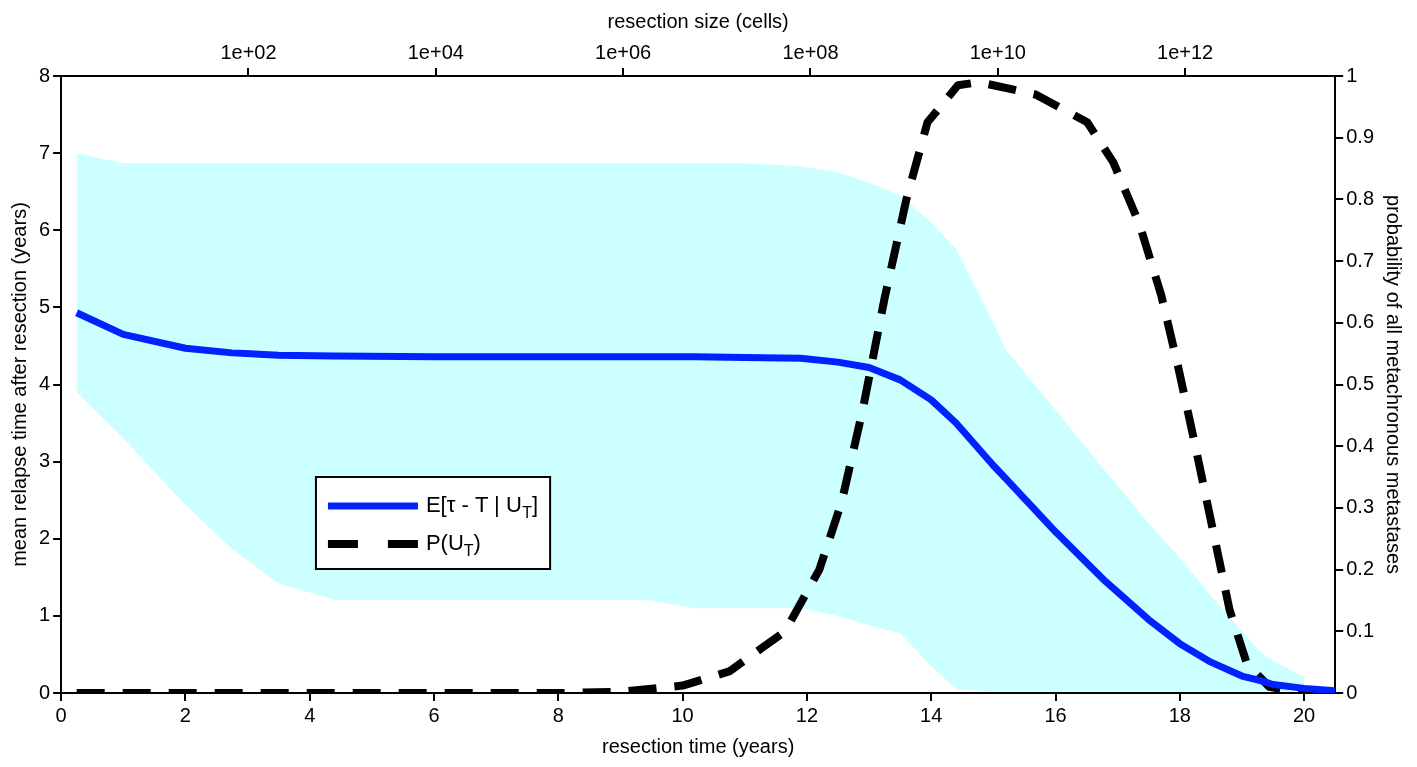 Image resolution: width=1417 pixels, height=767 pixels. What do you see at coordinates (1055, 714) in the screenshot?
I see `x-tick-label: 16` at bounding box center [1055, 714].